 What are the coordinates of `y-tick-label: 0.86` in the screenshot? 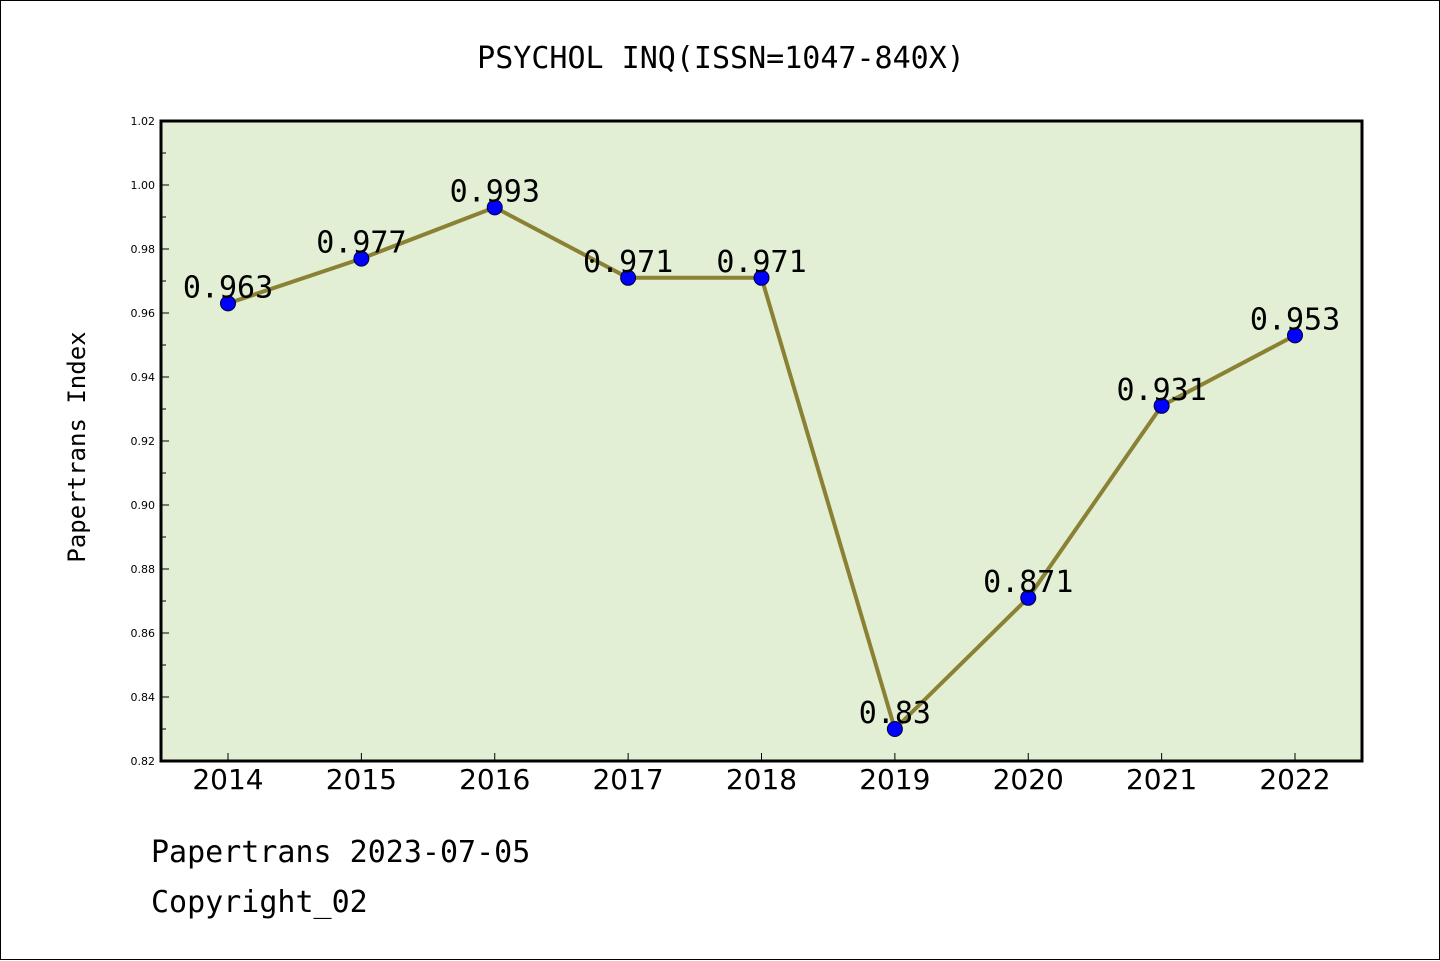 It's located at (143, 633).